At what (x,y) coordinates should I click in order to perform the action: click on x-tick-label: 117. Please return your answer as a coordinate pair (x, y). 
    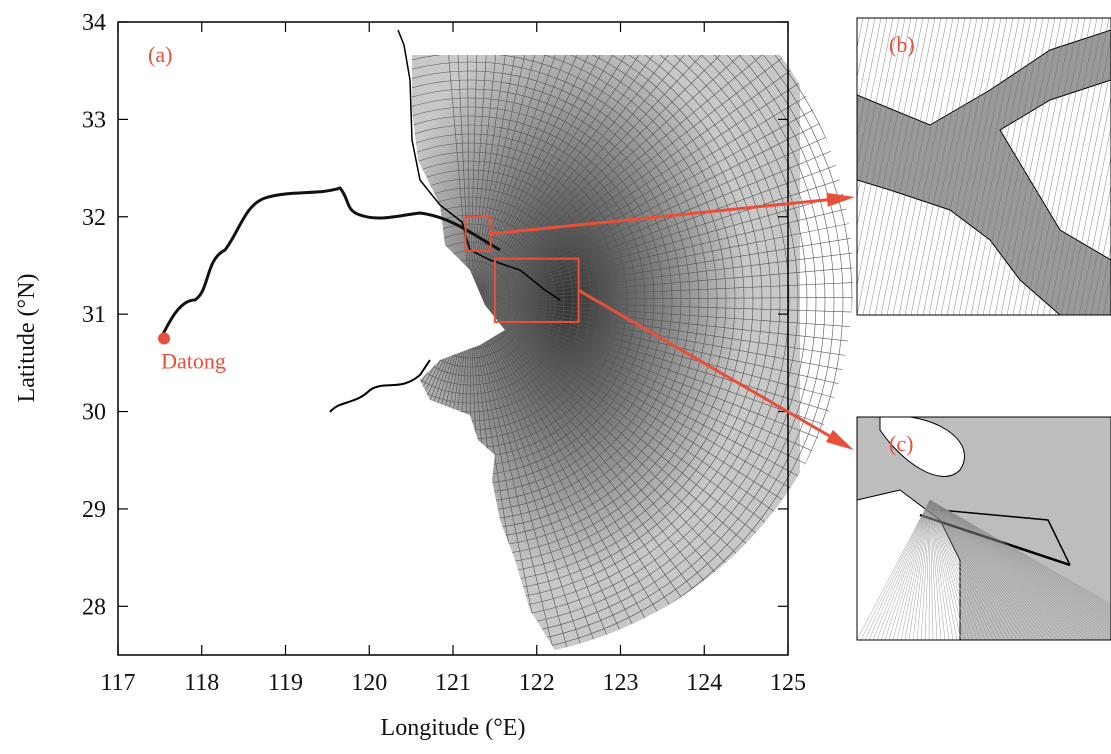
    Looking at the image, I should click on (117, 683).